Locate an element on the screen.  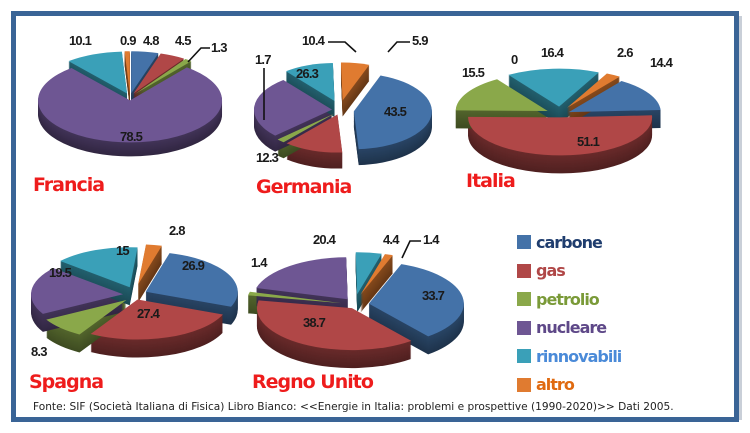
leader-line-francia-petrolio is located at coordinates (198, 55).